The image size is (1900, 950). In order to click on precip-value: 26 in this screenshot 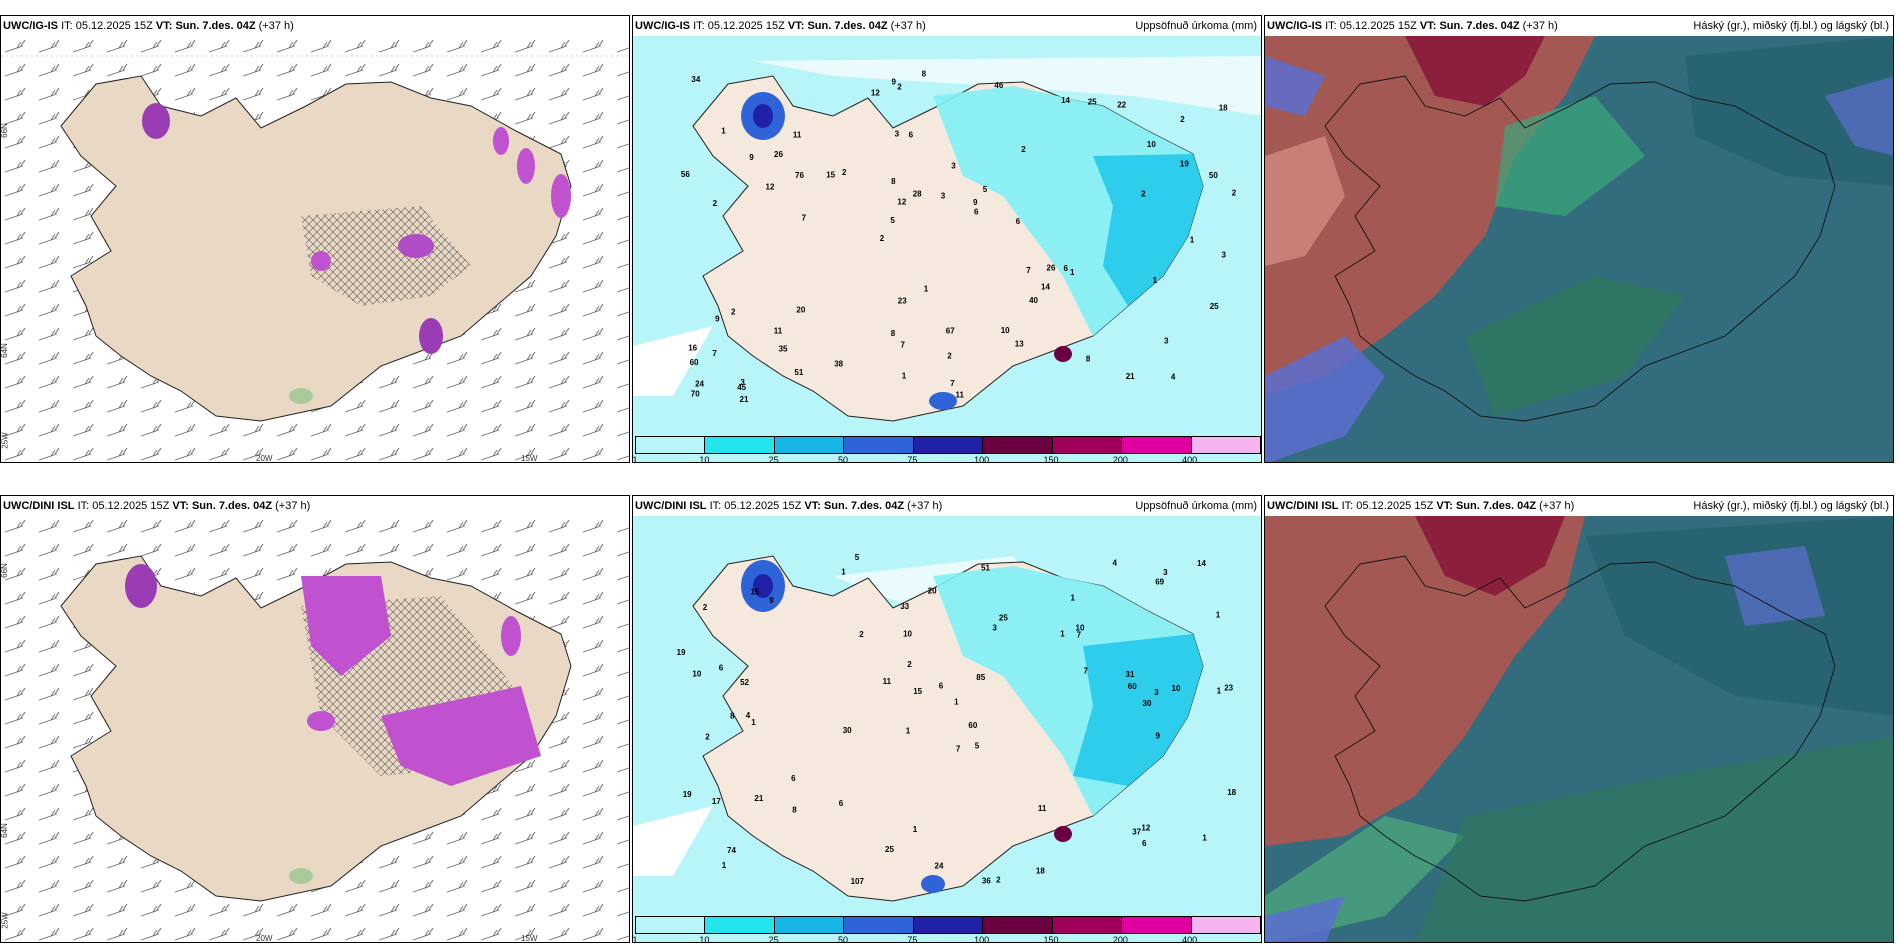, I will do `click(1051, 267)`.